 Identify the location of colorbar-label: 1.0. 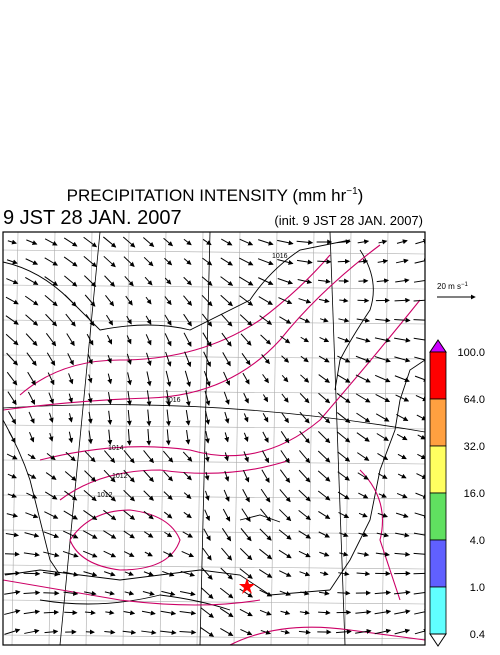
(477, 588).